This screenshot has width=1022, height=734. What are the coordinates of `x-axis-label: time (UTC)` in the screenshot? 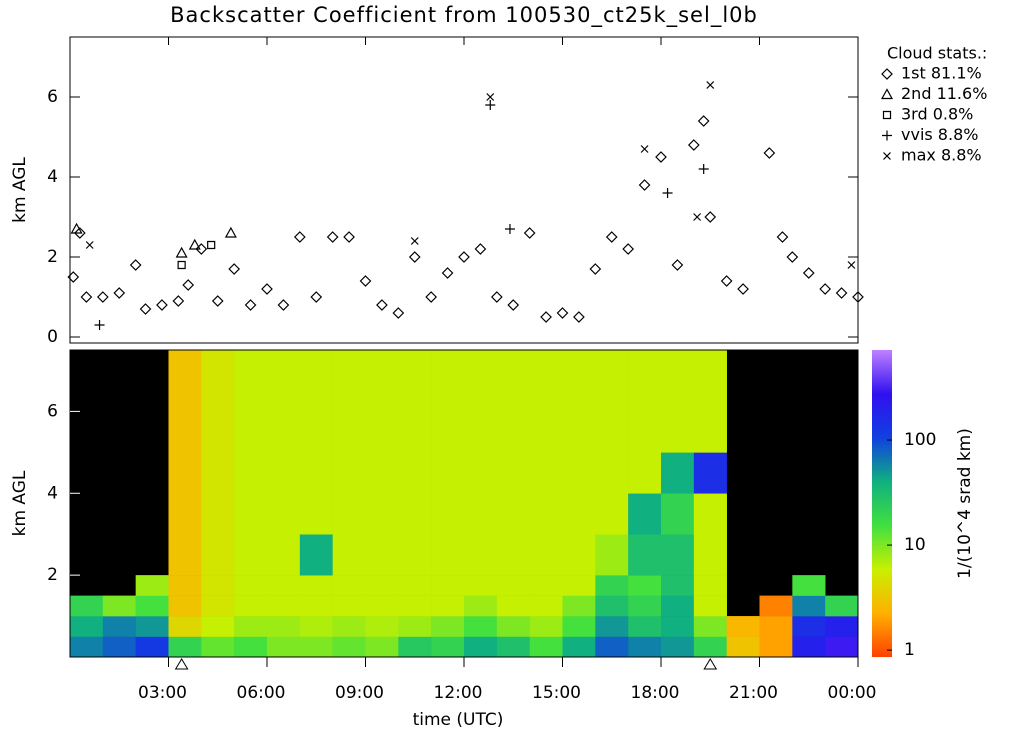 It's located at (458, 720).